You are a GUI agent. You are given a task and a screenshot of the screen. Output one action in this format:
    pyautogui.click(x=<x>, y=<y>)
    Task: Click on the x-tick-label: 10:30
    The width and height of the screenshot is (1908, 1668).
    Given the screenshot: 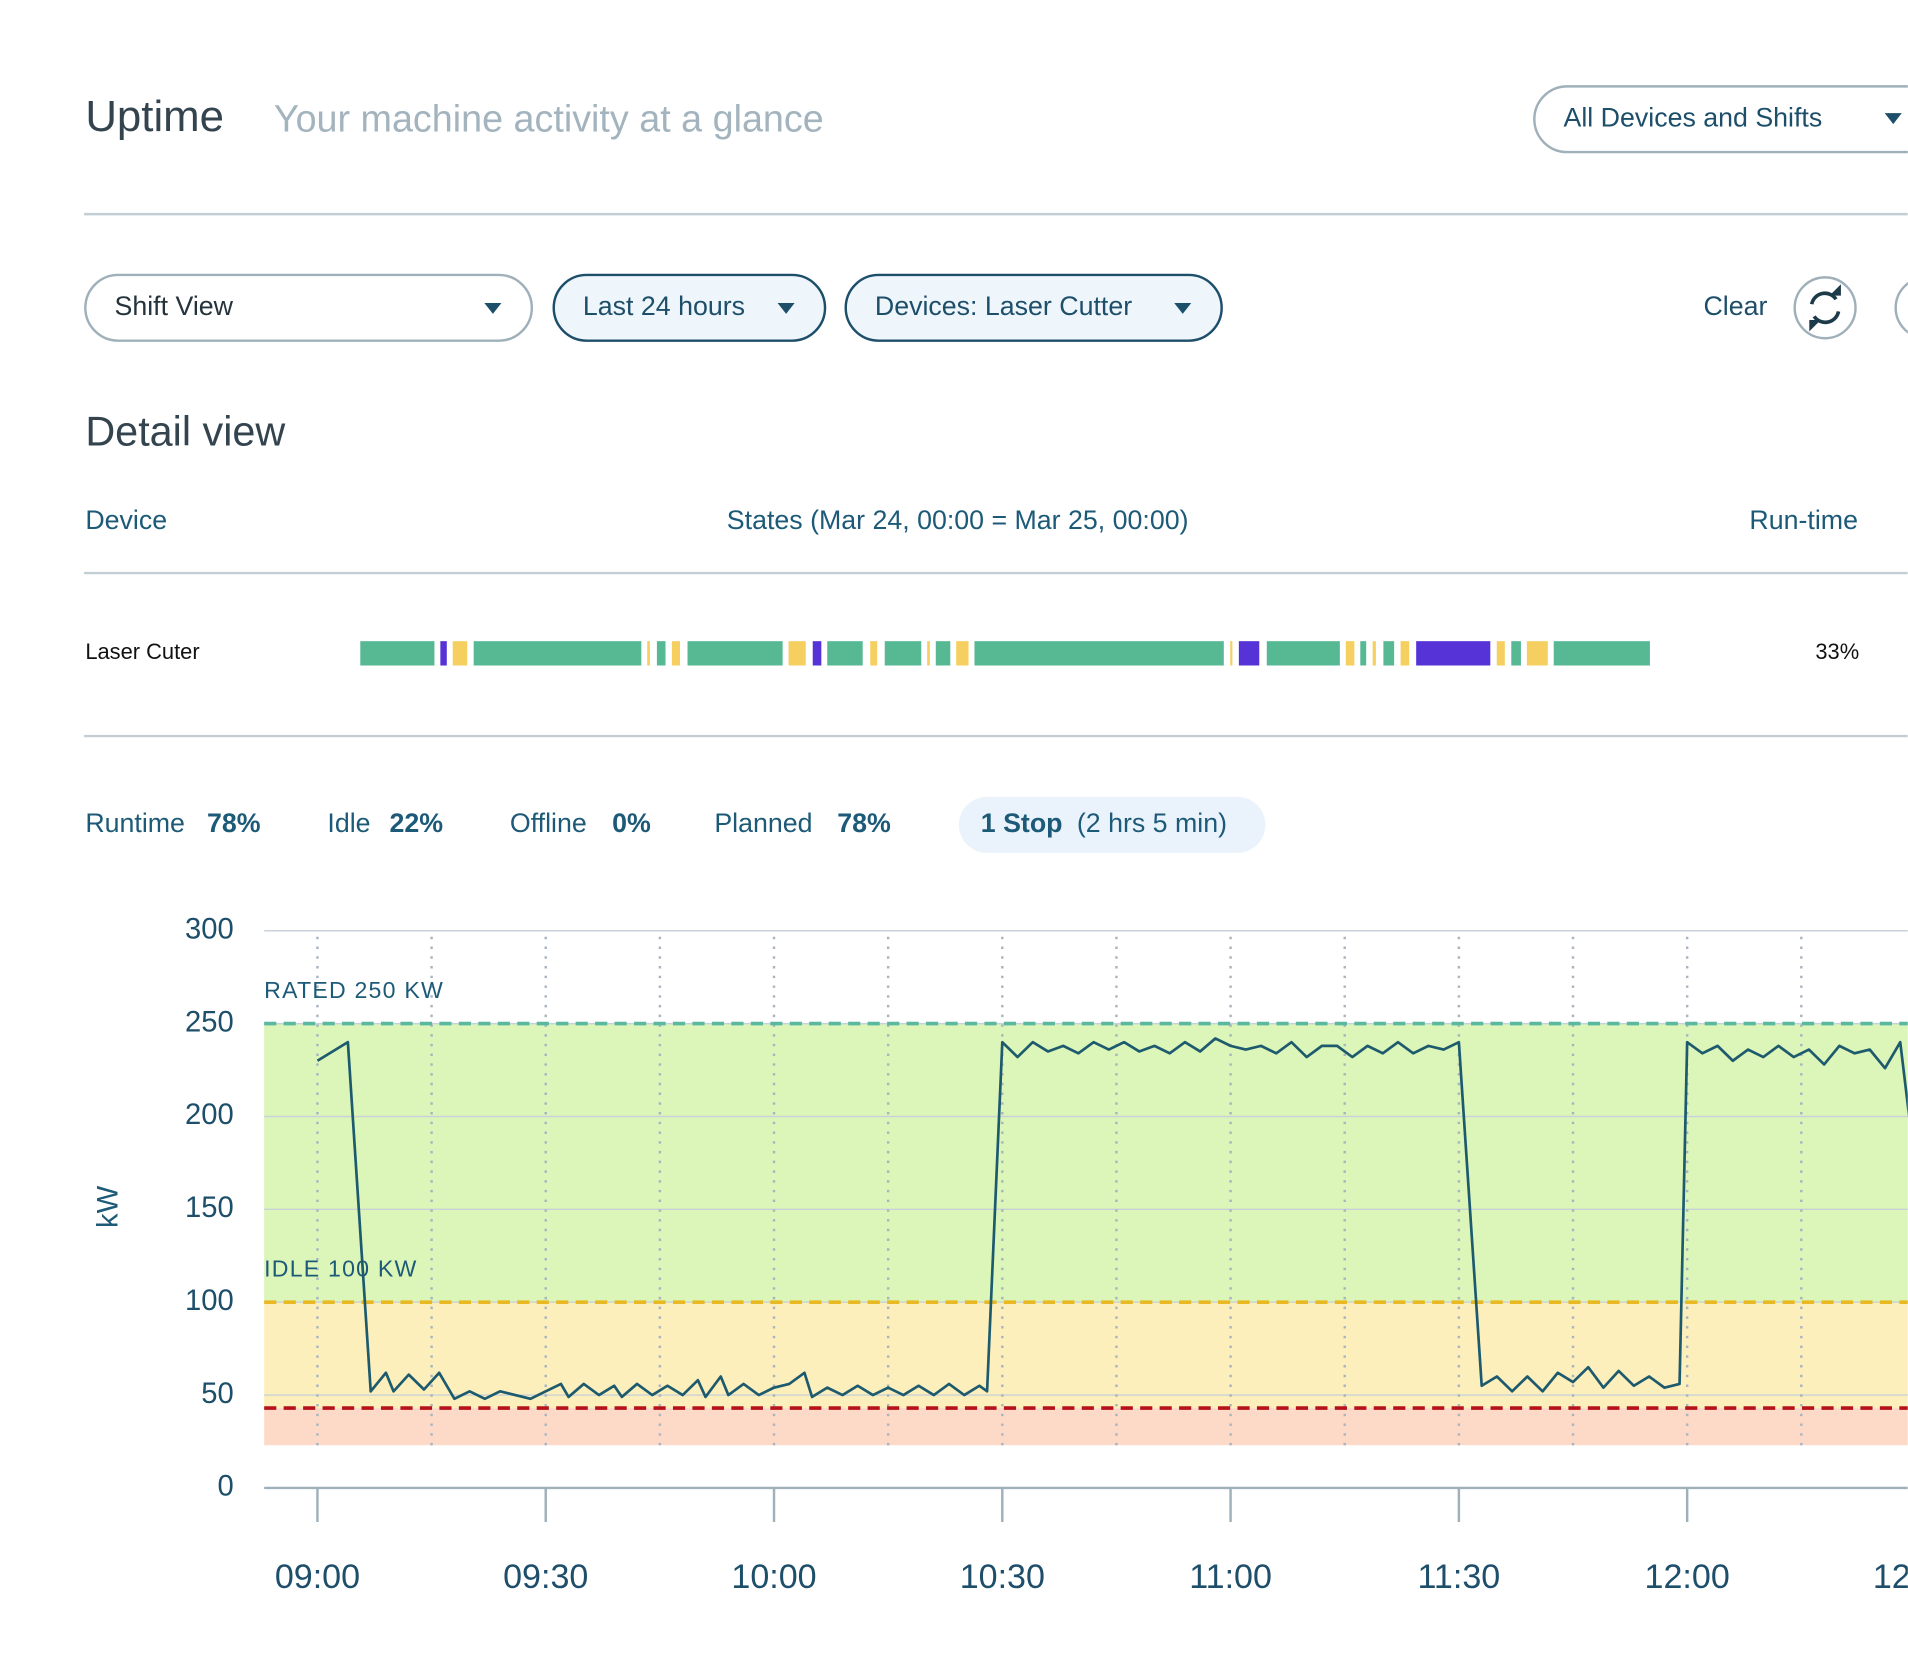 What is the action you would take?
    pyautogui.click(x=1002, y=1577)
    